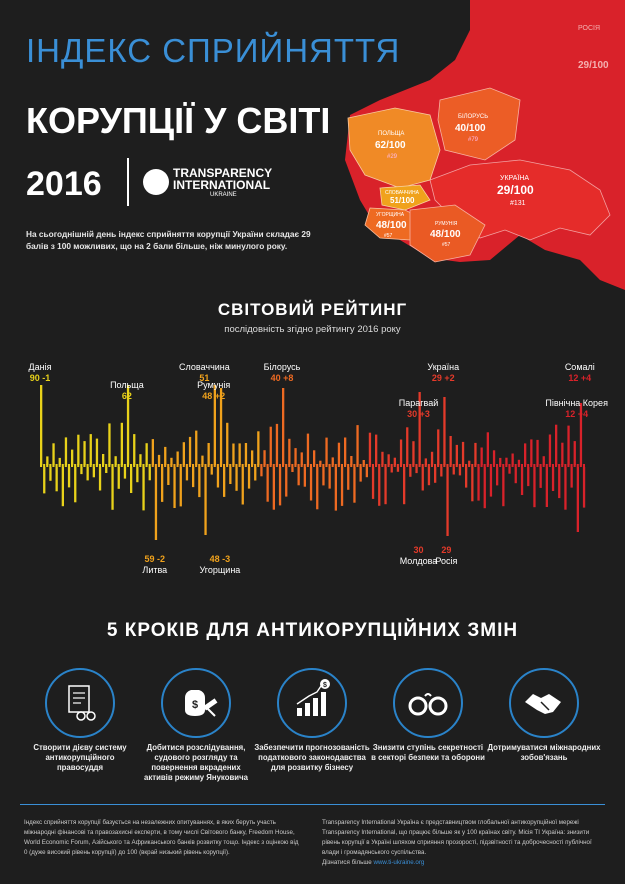 This screenshot has height=884, width=625. Describe the element at coordinates (402, 193) in the screenshot. I see `slovakia-map-label: СЛОВАЧЧИНА` at that location.